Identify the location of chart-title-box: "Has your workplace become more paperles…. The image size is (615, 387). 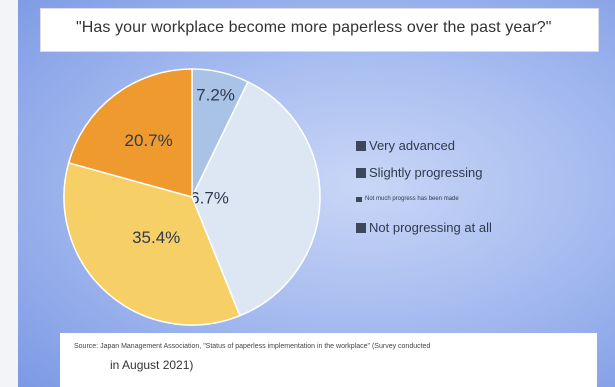
(319, 30).